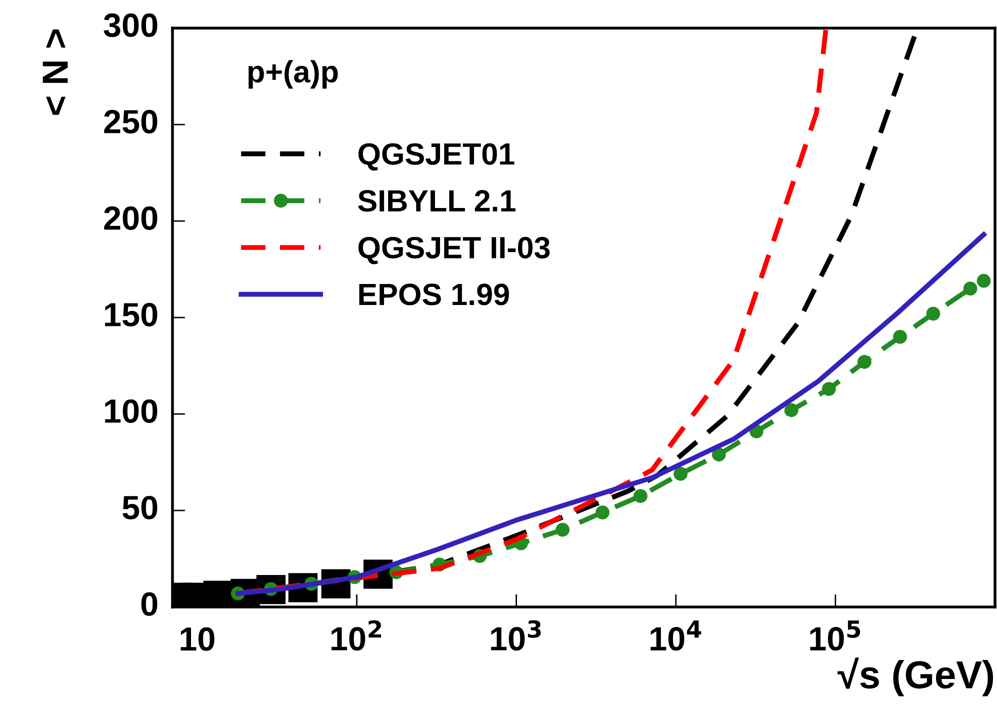  Describe the element at coordinates (357, 635) in the screenshot. I see `x-tick-label: 10$^{2}$` at that location.